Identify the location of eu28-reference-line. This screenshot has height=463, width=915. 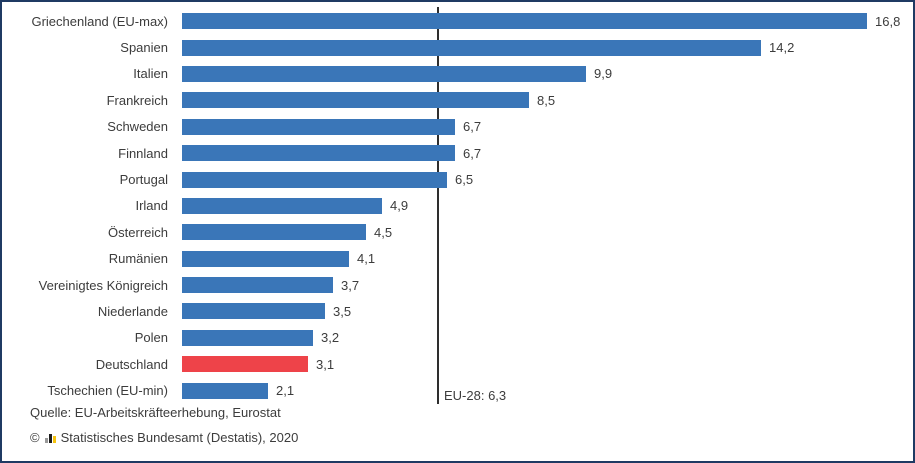
(438, 205).